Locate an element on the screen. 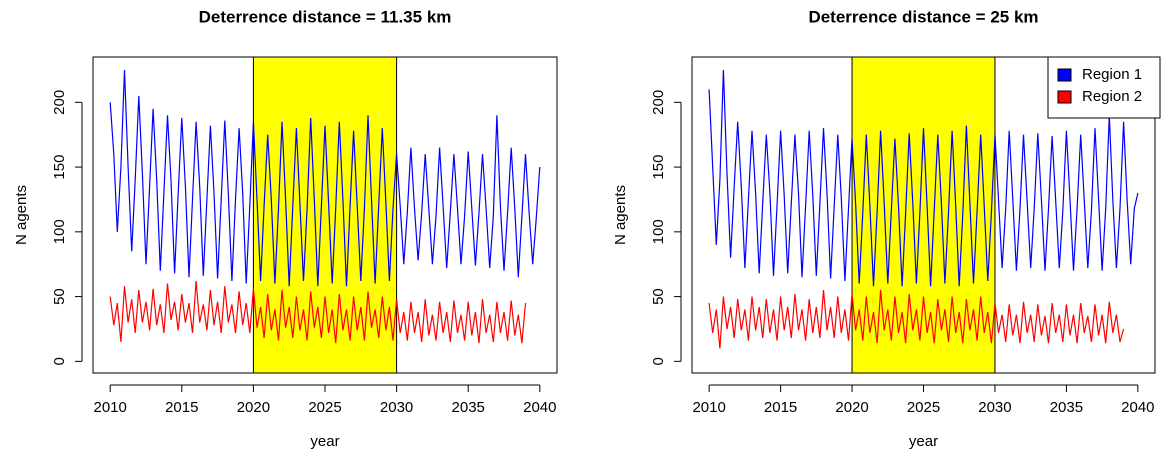  legend-label: Region 2 is located at coordinates (1112, 96).